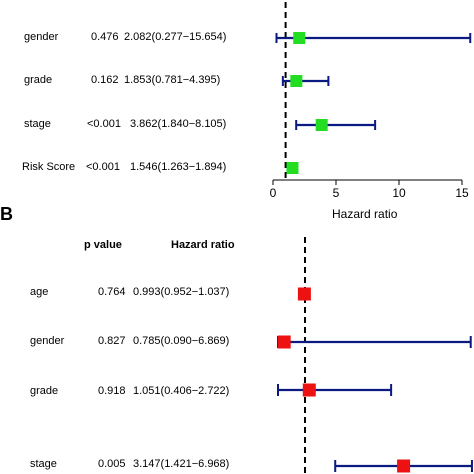 This screenshot has height=474, width=474. Describe the element at coordinates (399, 193) in the screenshot. I see `x-tick-label: 10` at that location.